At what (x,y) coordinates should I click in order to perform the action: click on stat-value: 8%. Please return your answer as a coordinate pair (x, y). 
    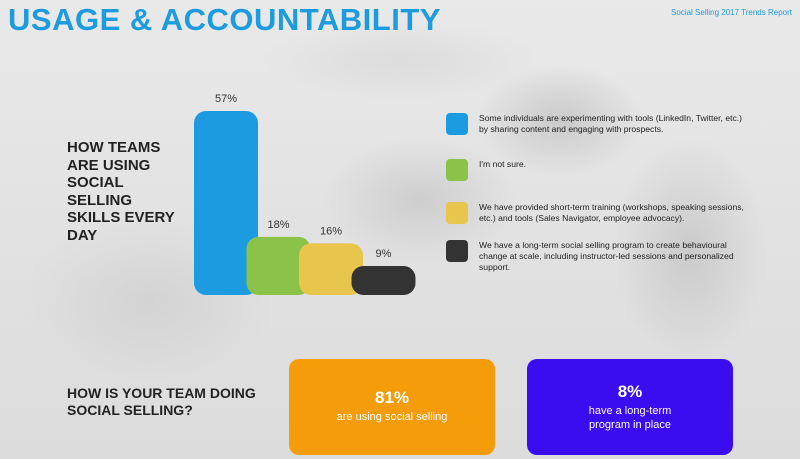
    Looking at the image, I should click on (630, 391).